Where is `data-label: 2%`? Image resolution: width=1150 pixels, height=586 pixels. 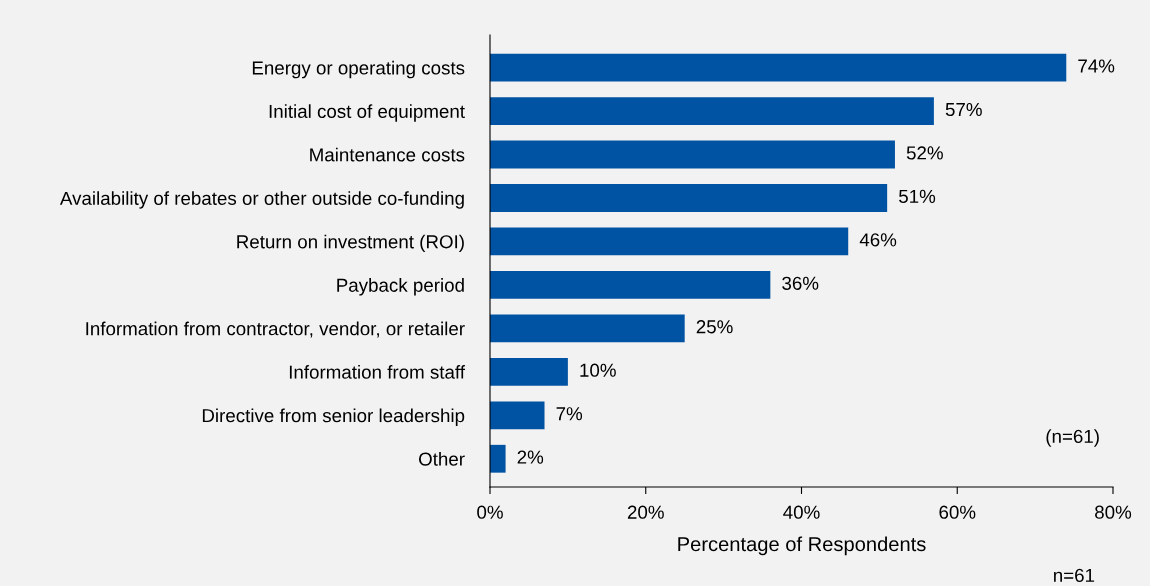 data-label: 2% is located at coordinates (530, 457).